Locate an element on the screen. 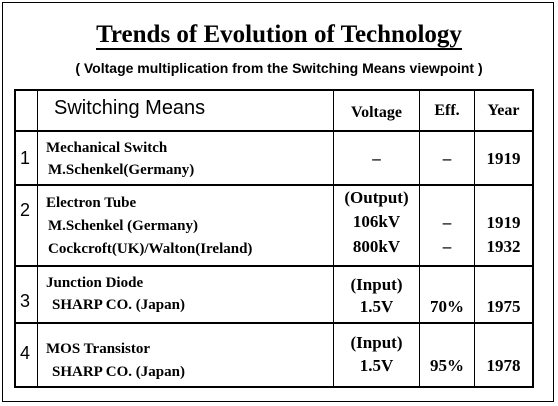 The image size is (558, 406). row-voltage: – is located at coordinates (376, 158).